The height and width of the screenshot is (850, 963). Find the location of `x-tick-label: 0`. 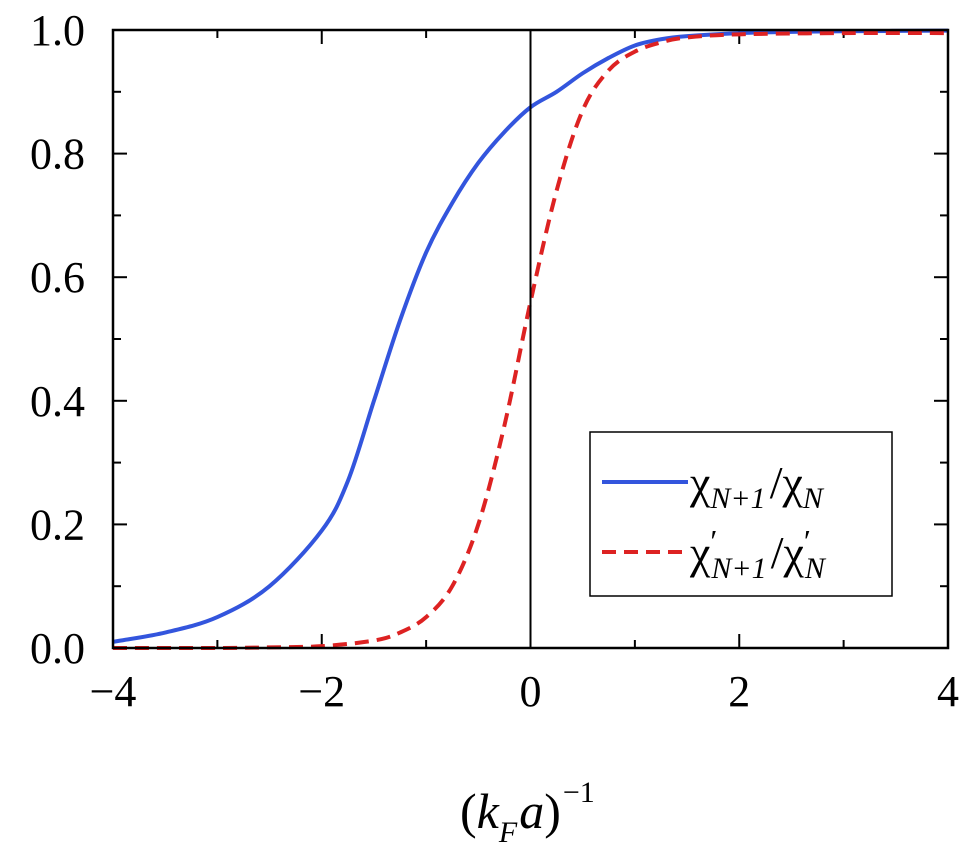

x-tick-label: 0 is located at coordinates (531, 691).